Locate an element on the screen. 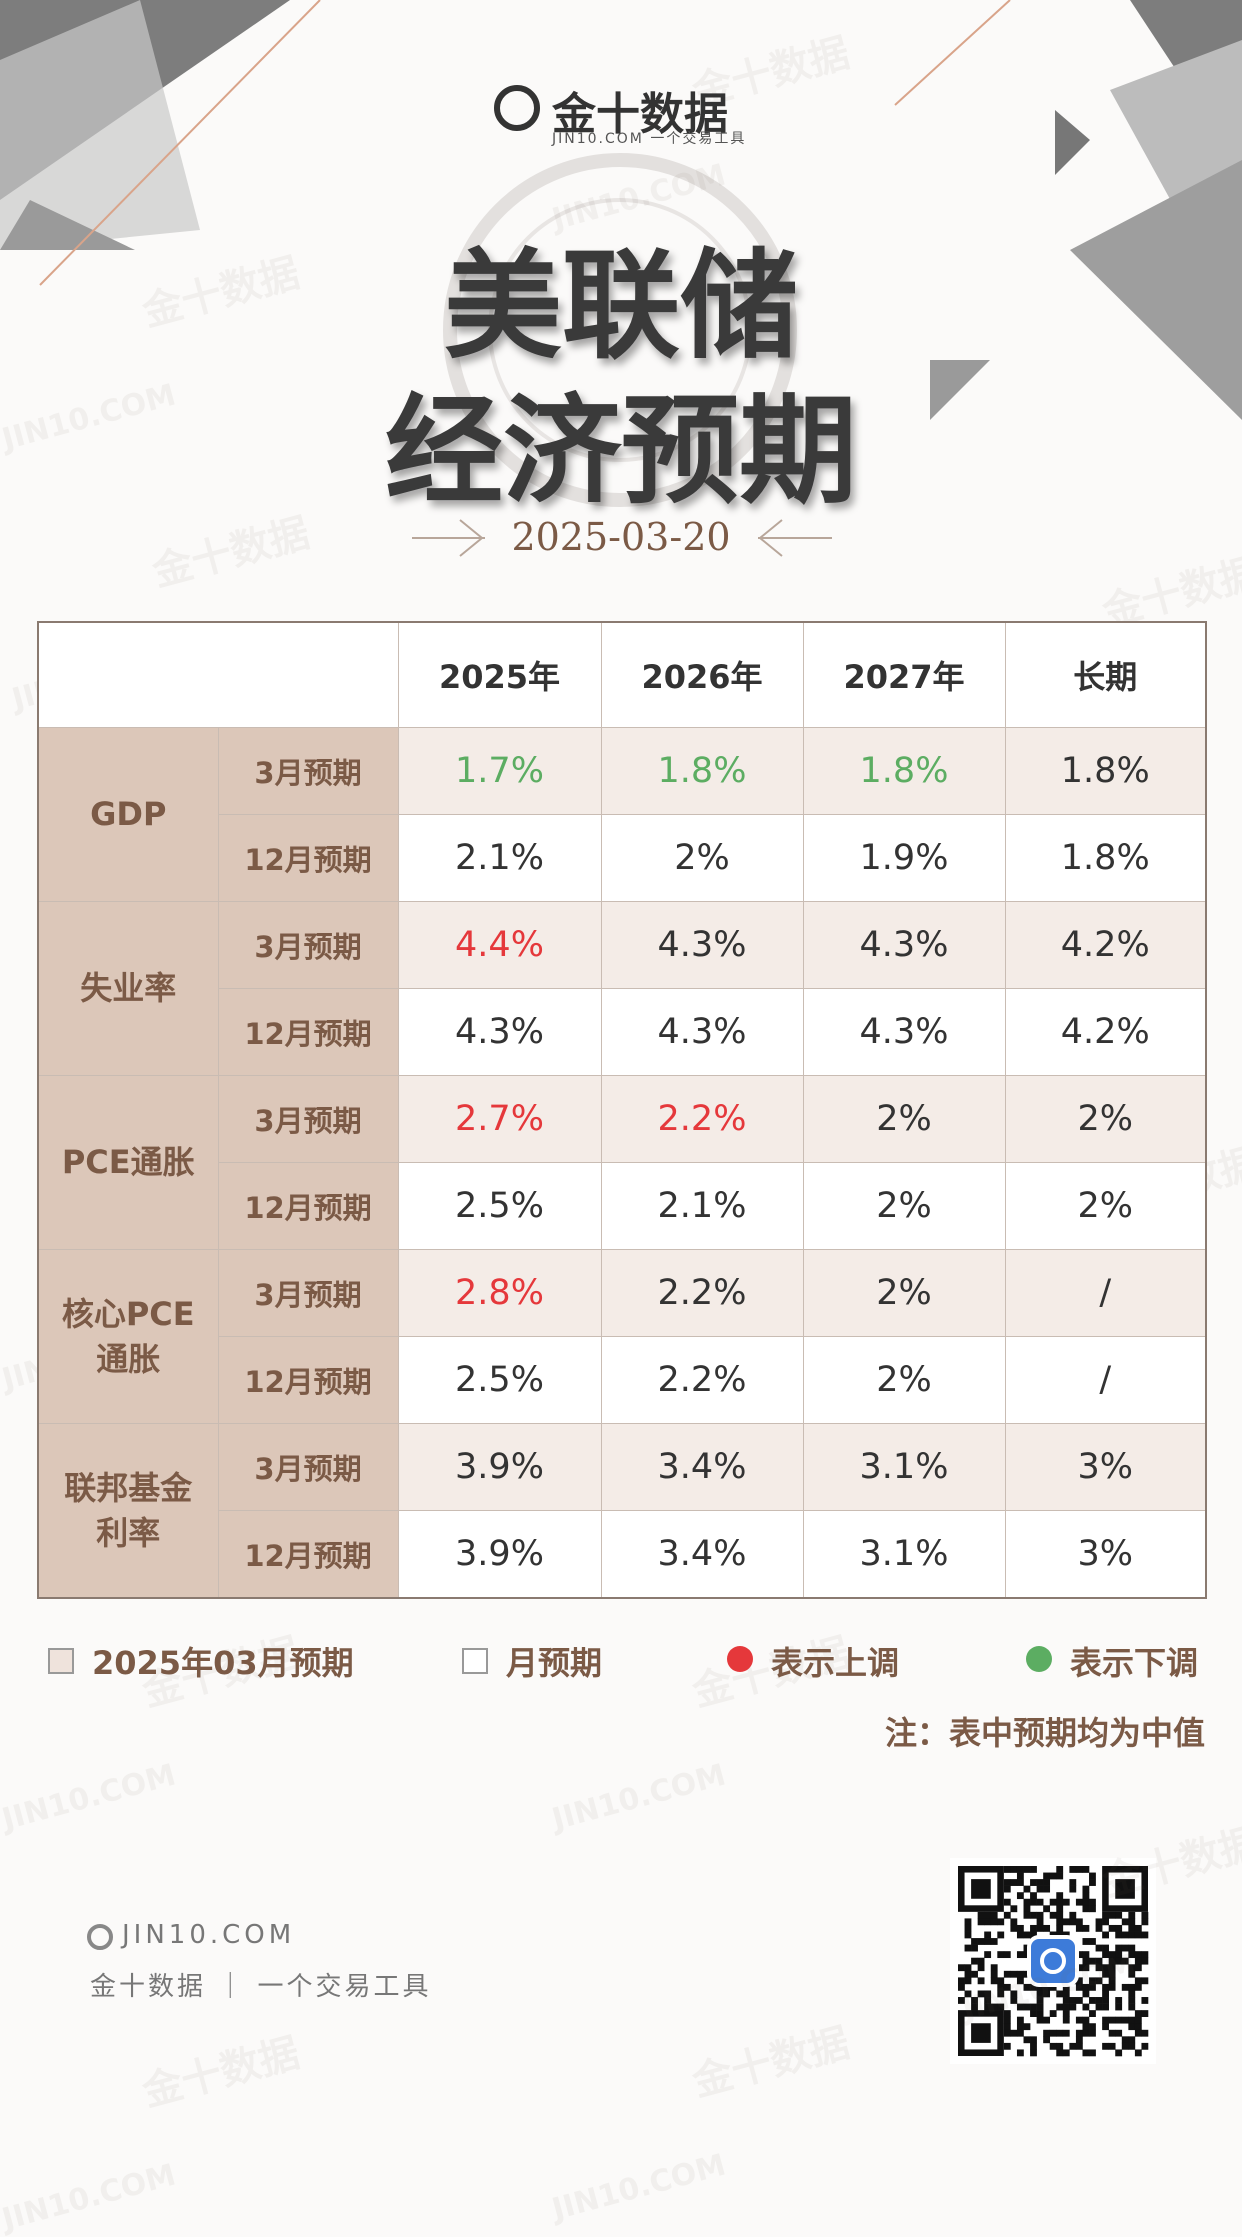 Image resolution: width=1242 pixels, height=2237 pixels. corner-cell is located at coordinates (218, 674).